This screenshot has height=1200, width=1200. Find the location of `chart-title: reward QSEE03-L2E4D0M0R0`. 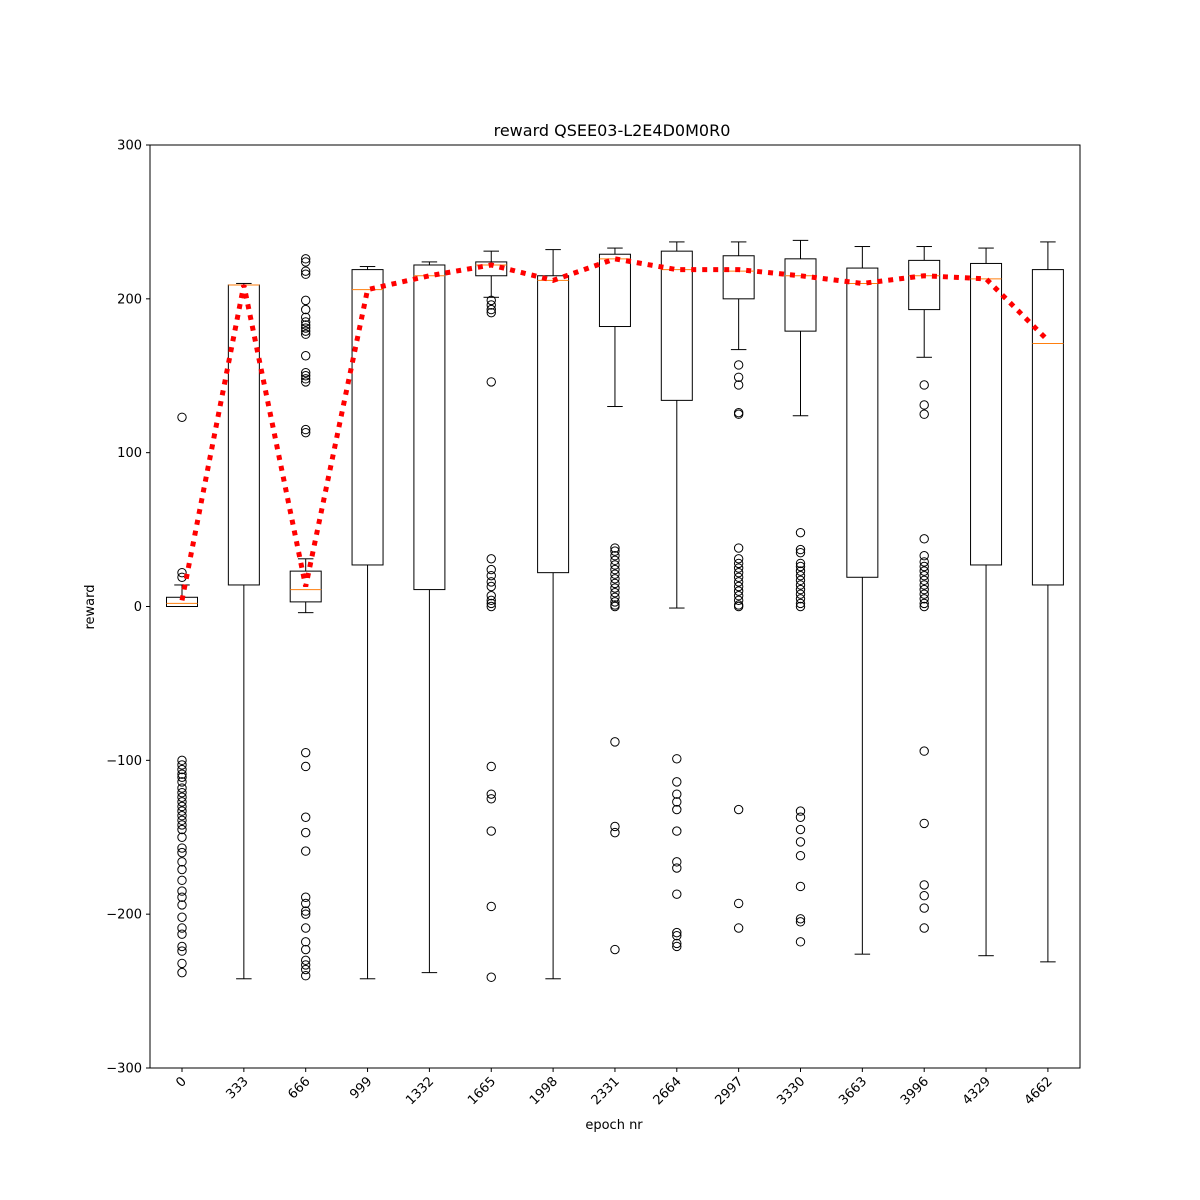

chart-title: reward QSEE03-L2E4D0M0R0 is located at coordinates (612, 130).